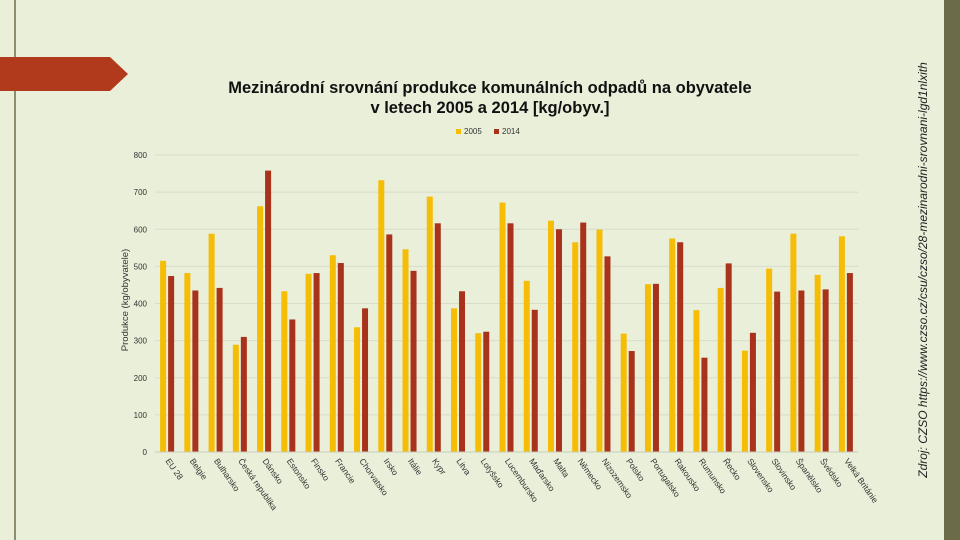  What do you see at coordinates (345, 470) in the screenshot?
I see `x-tick-label: Francie` at bounding box center [345, 470].